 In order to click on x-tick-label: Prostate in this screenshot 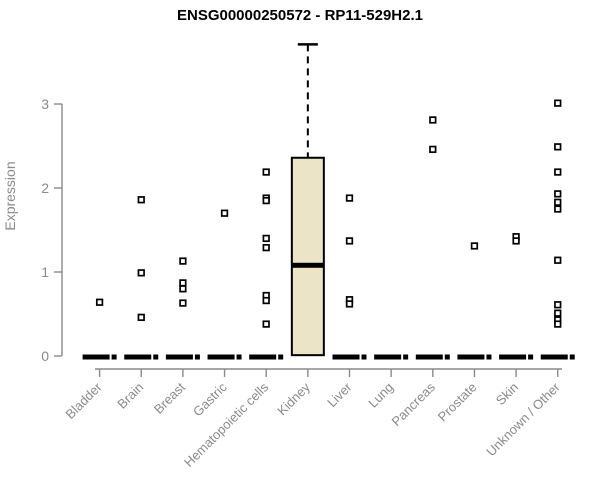, I will do `click(457, 402)`.